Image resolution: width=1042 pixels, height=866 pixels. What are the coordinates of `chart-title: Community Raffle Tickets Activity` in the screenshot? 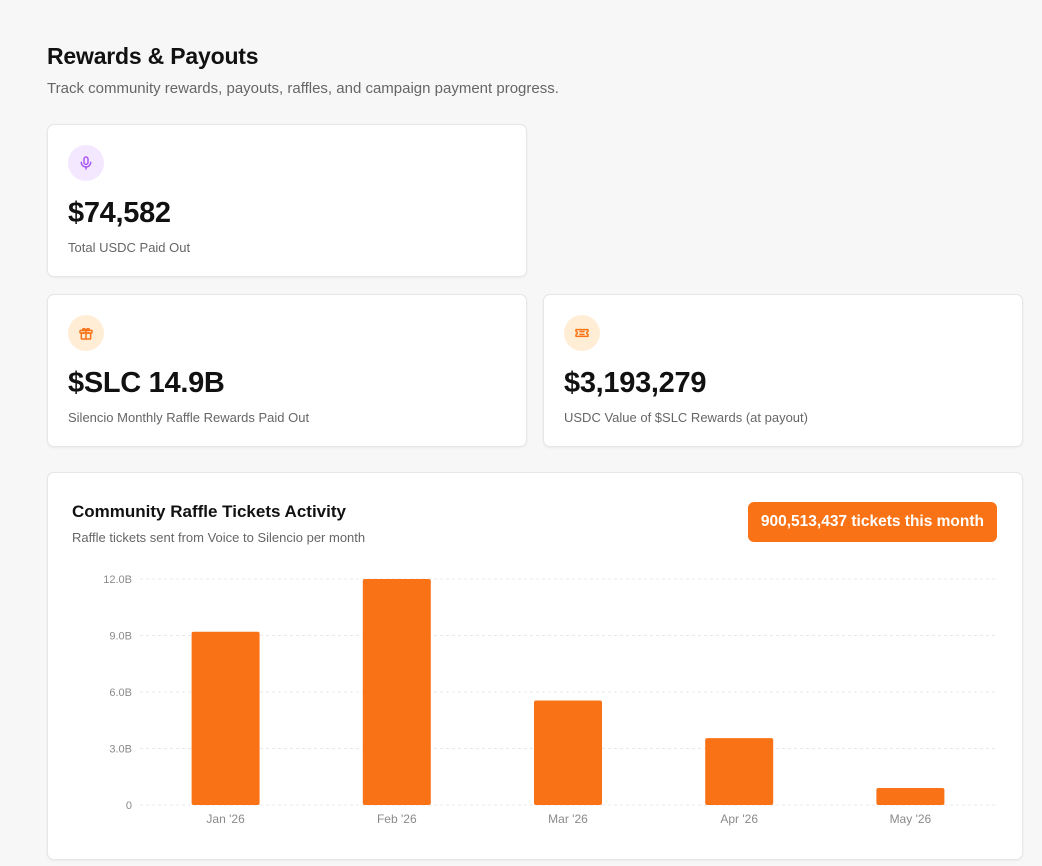 It's located at (209, 511).